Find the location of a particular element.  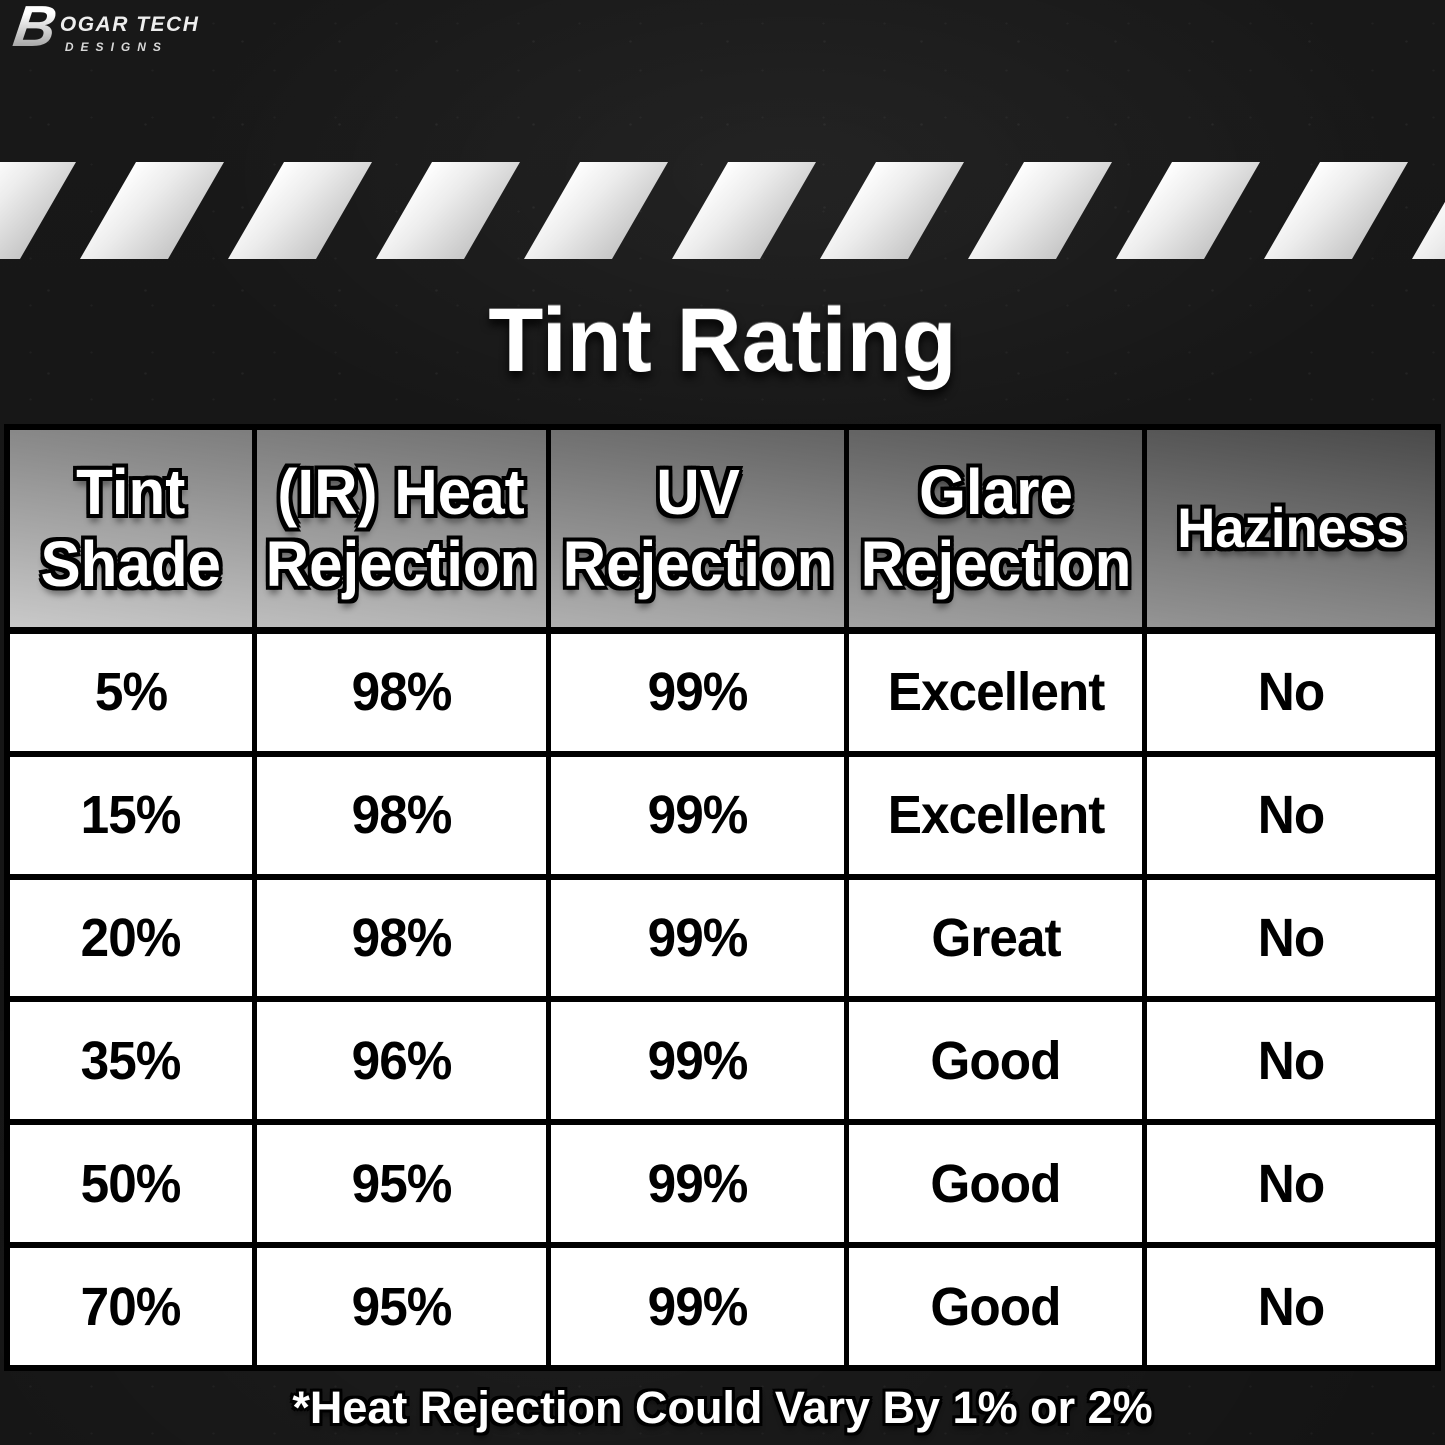

header-uv-rejection: UV Rejection is located at coordinates (700, 528).